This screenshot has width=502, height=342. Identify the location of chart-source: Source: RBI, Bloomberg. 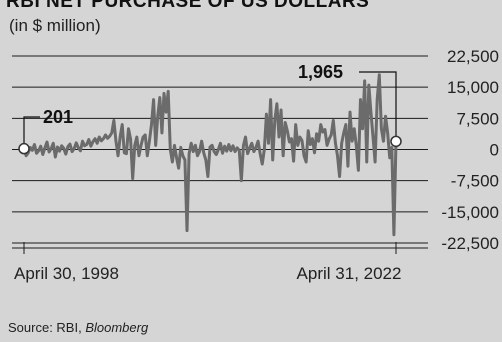
(78, 327).